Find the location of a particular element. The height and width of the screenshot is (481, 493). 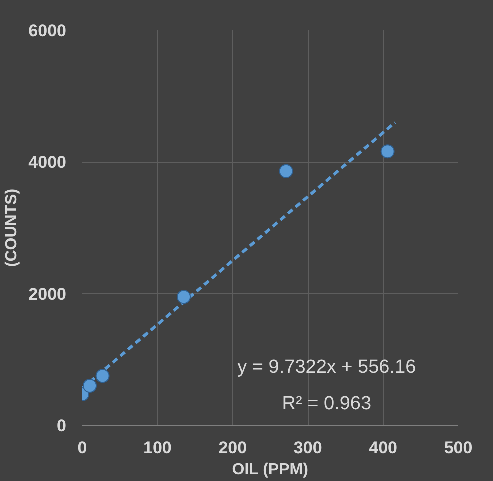

x-tick-label: 400 is located at coordinates (383, 448).